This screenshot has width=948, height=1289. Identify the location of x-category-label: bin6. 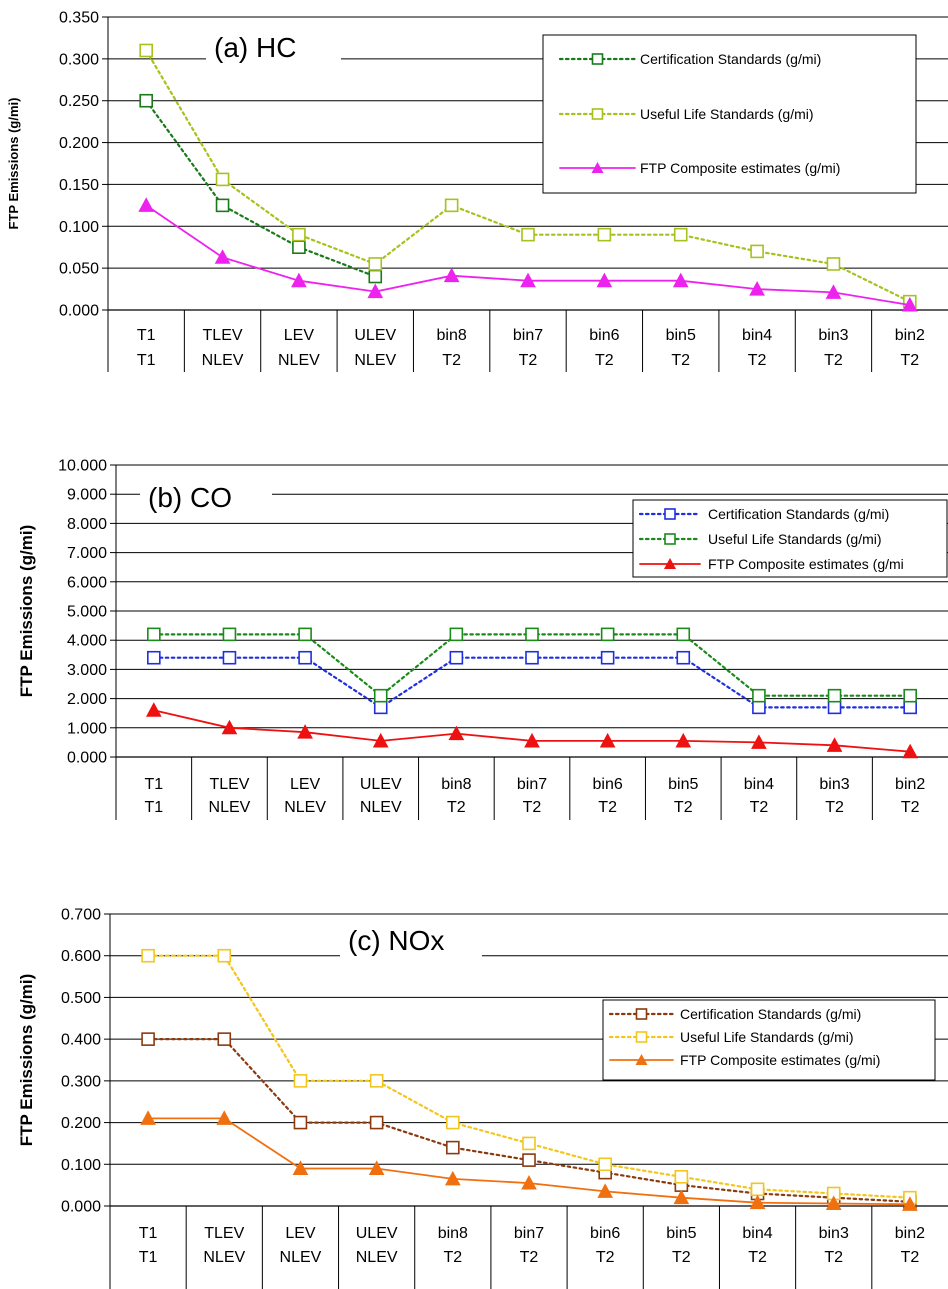
(604, 335).